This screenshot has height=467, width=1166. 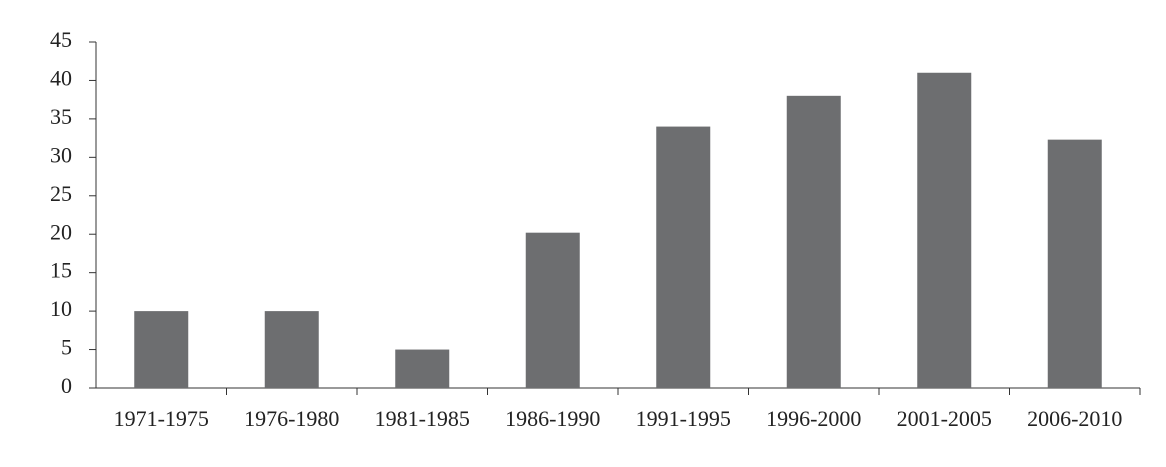 What do you see at coordinates (683, 418) in the screenshot?
I see `x-tick-label: 1991-1995` at bounding box center [683, 418].